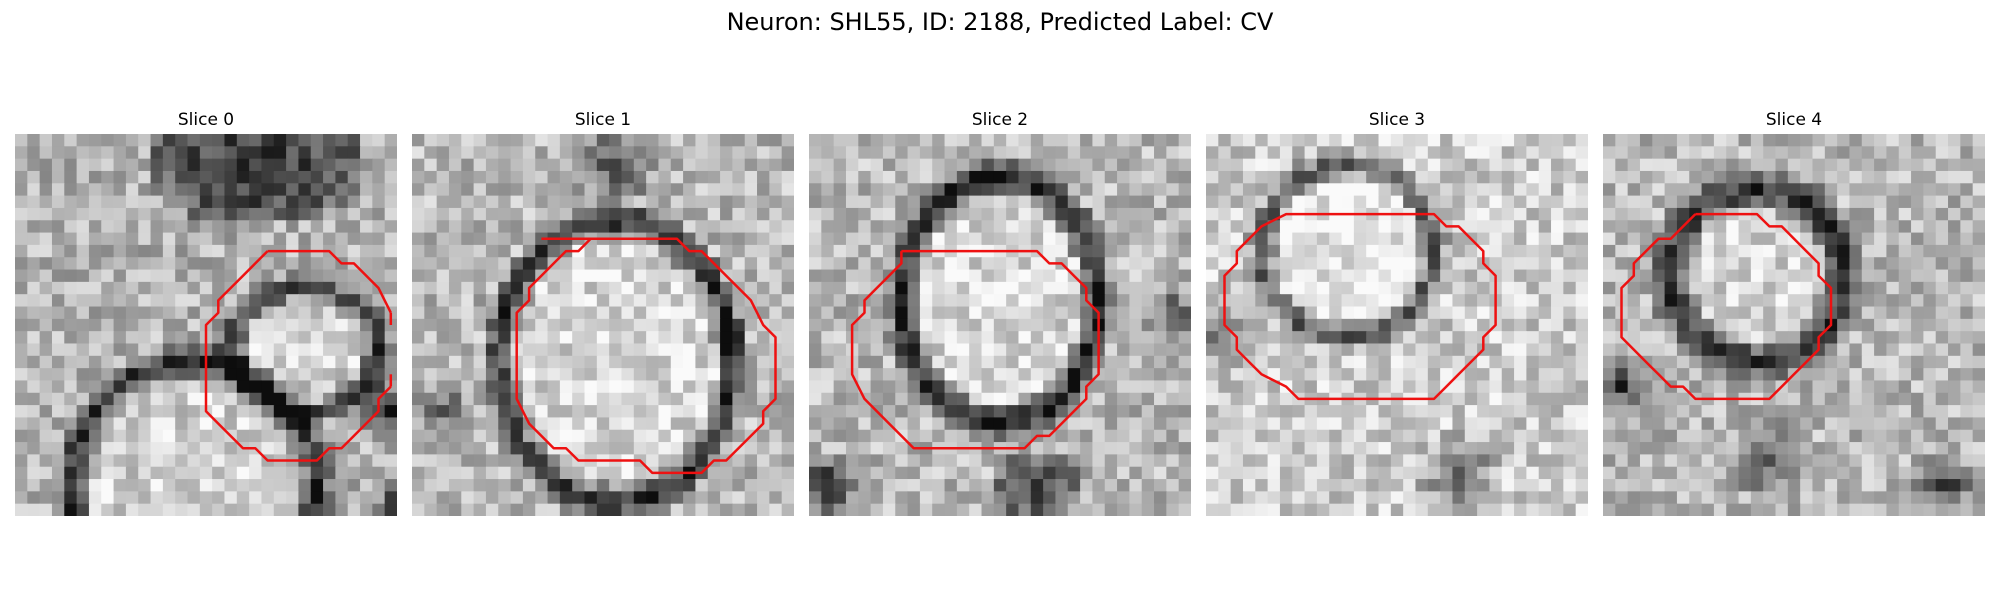 The height and width of the screenshot is (600, 2000). Describe the element at coordinates (603, 120) in the screenshot. I see `slice-title-1: Slice 1` at that location.